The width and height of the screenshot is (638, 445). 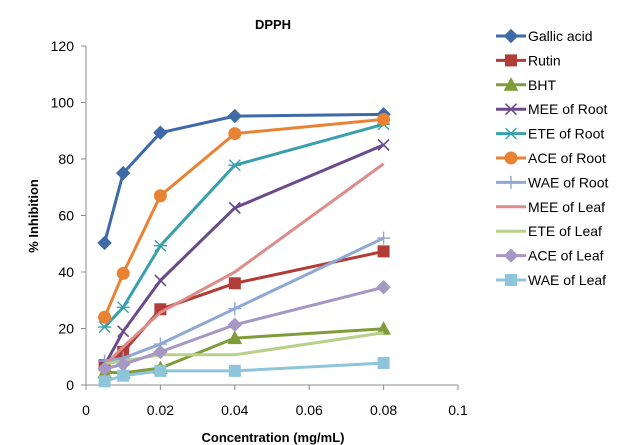 What do you see at coordinates (544, 60) in the screenshot?
I see `legend-label: Rutin` at bounding box center [544, 60].